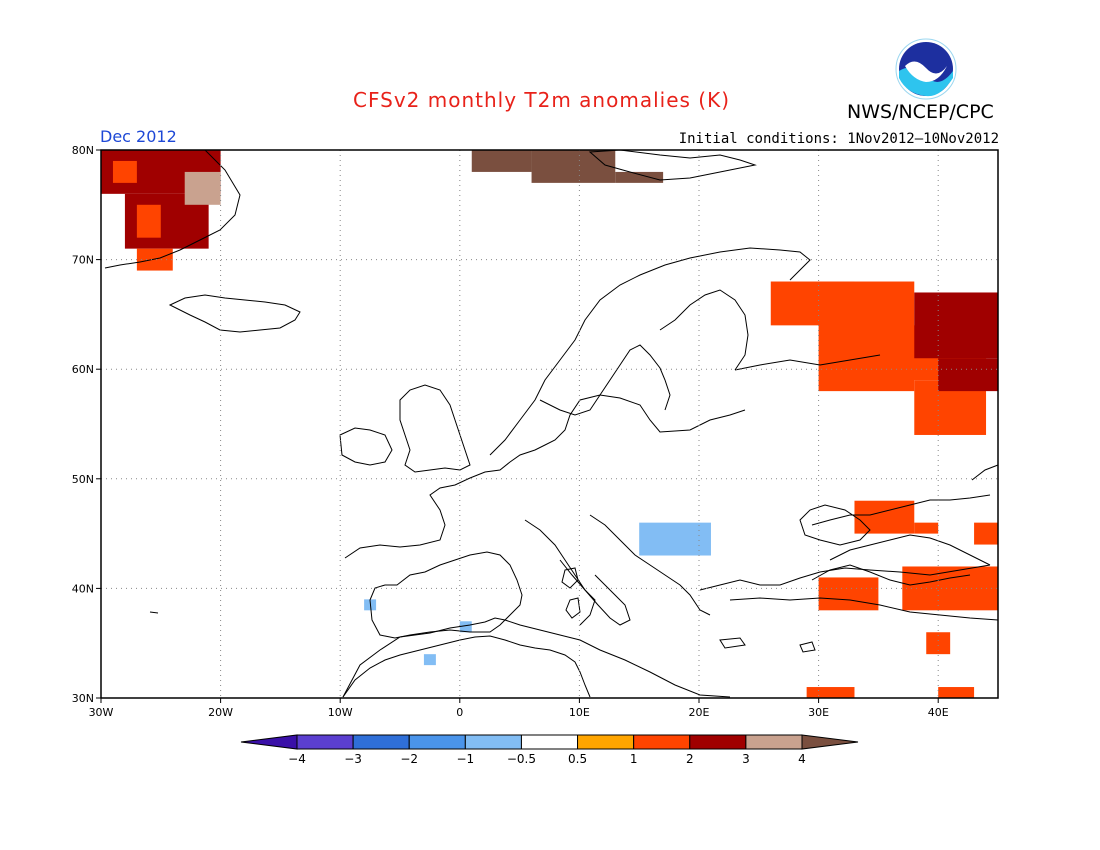 This screenshot has height=850, width=1100. What do you see at coordinates (353, 759) in the screenshot?
I see `colorbar-label: −3` at bounding box center [353, 759].